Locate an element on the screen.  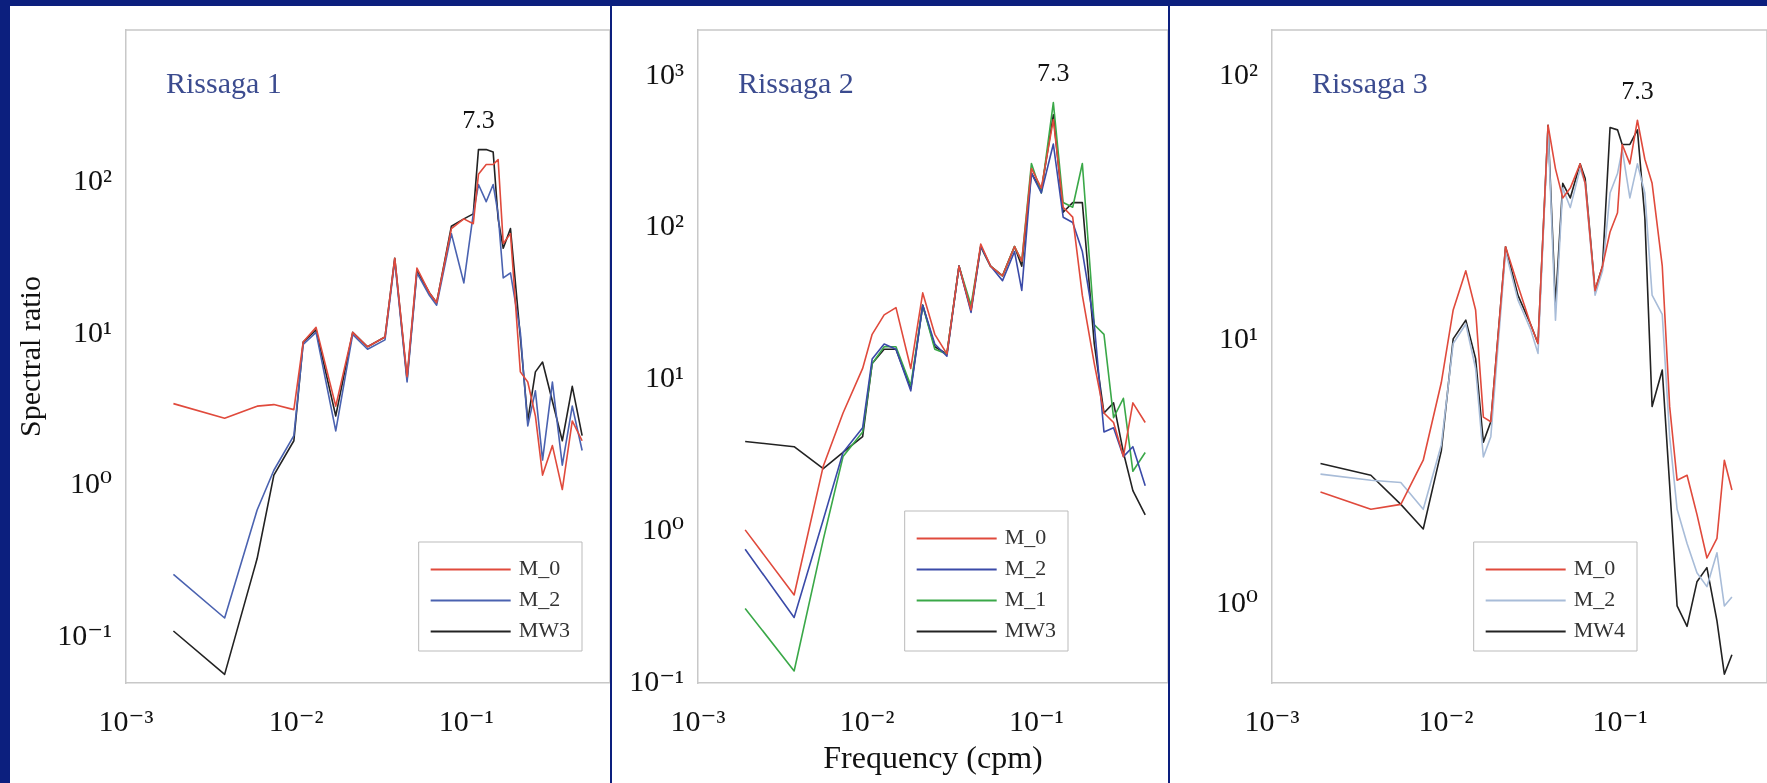
text: Rissaga 1 is located at coordinates (224, 82).